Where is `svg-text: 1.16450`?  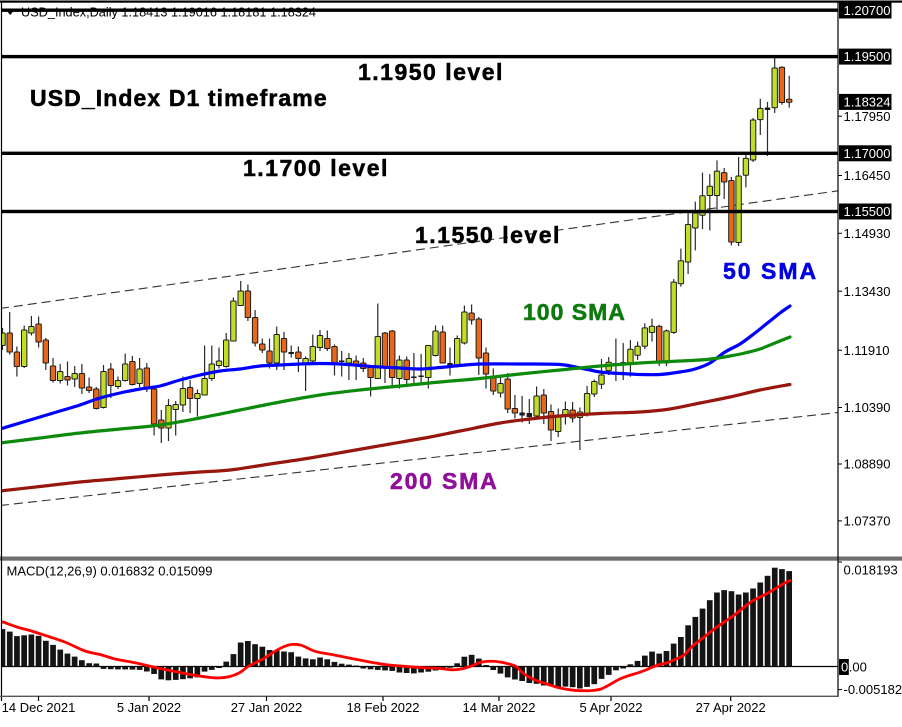
svg-text: 1.16450 is located at coordinates (867, 175).